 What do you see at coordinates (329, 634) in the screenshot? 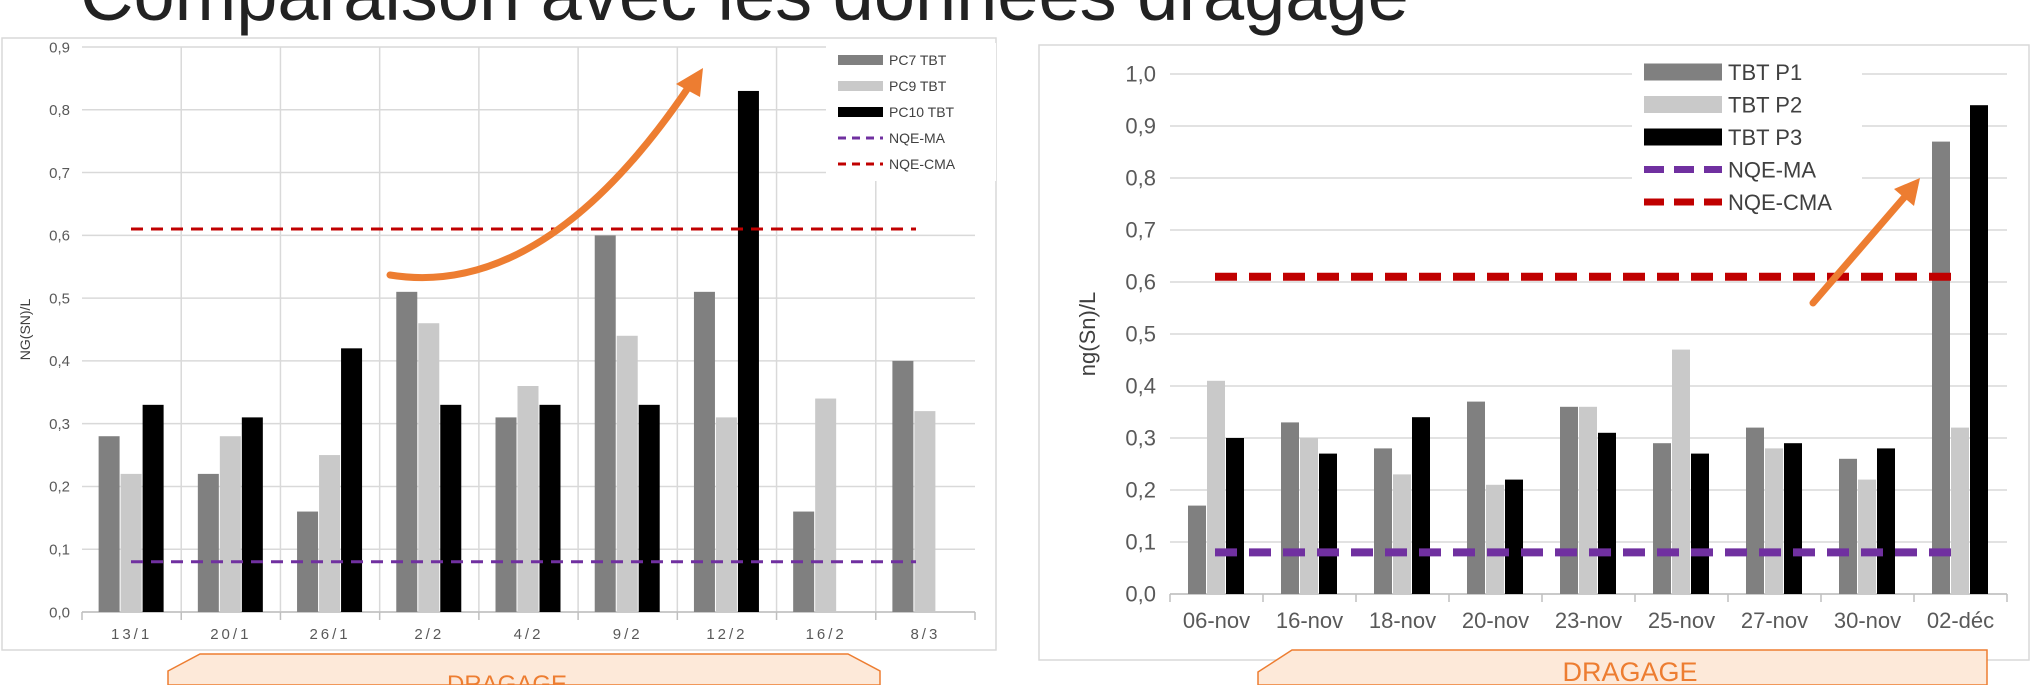
I see `x-tick-label: 26/1` at bounding box center [329, 634].